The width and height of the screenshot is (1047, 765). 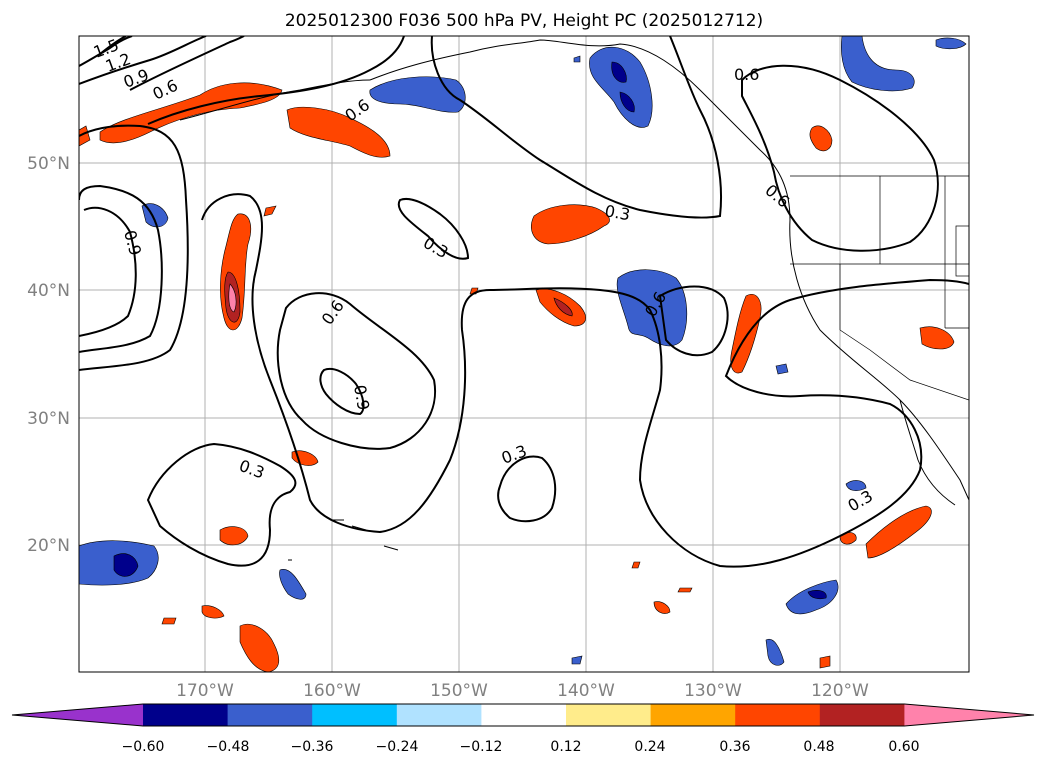 What do you see at coordinates (649, 747) in the screenshot?
I see `colorbar-tick: 0.24` at bounding box center [649, 747].